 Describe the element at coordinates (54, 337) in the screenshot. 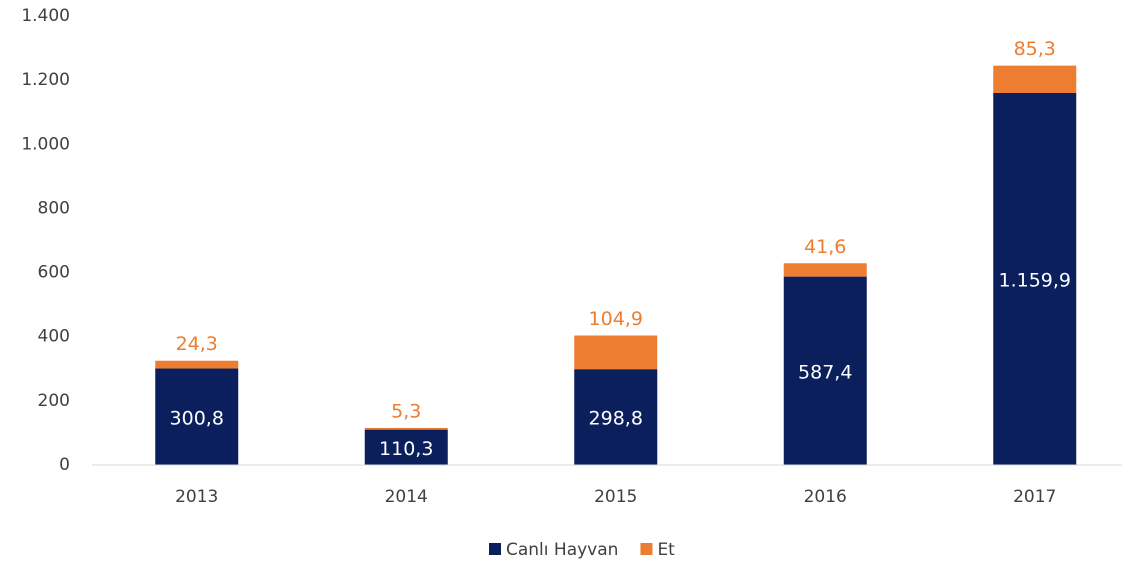

I see `y-tick-label: 400` at that location.